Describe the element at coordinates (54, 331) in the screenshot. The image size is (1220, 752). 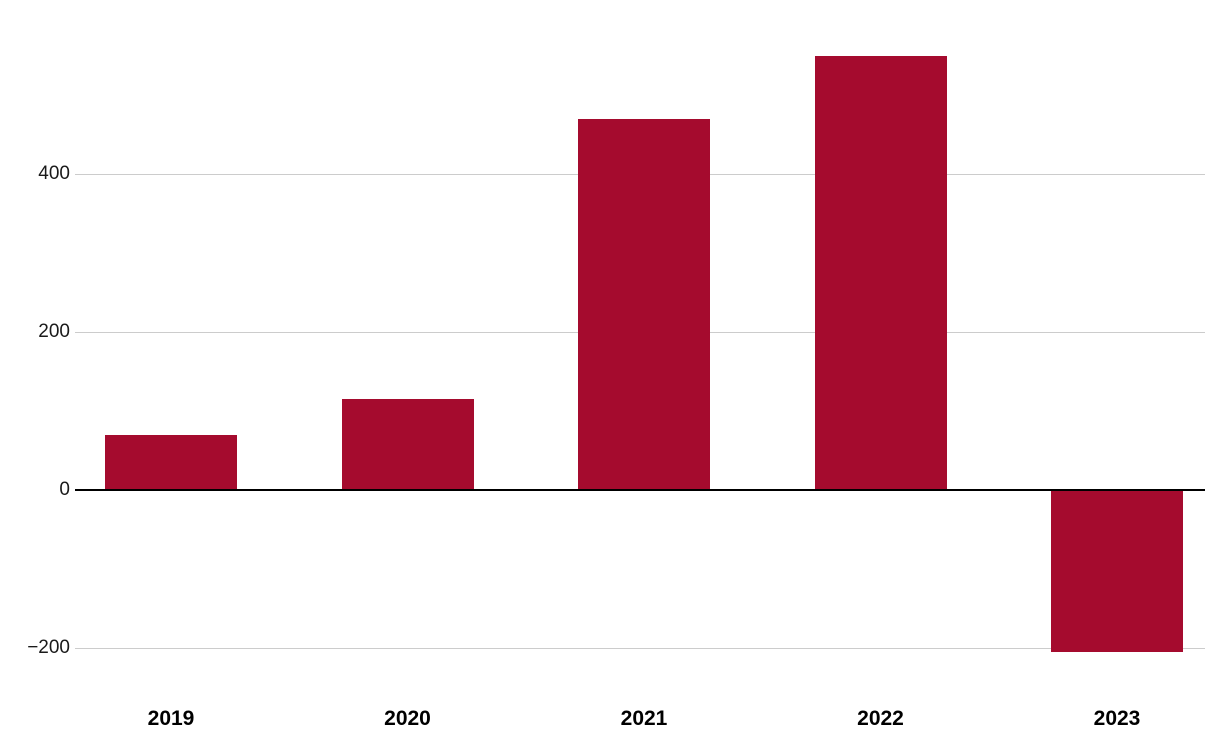
I see `y-axis-tick-label: 200` at that location.